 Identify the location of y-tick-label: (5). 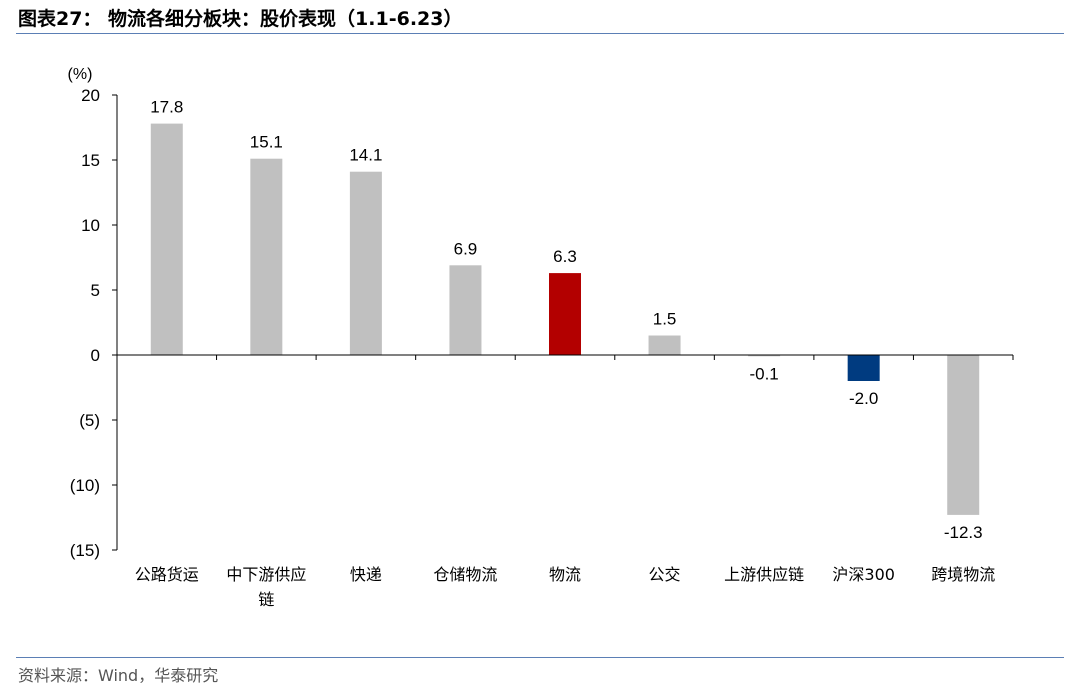
(89, 420).